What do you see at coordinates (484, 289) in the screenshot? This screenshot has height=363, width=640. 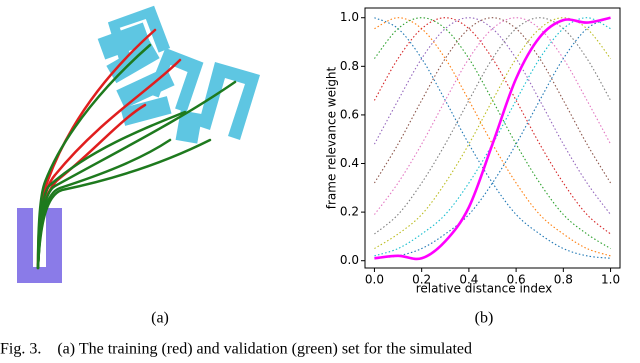 I see `x-axis-label: relative distance index` at bounding box center [484, 289].